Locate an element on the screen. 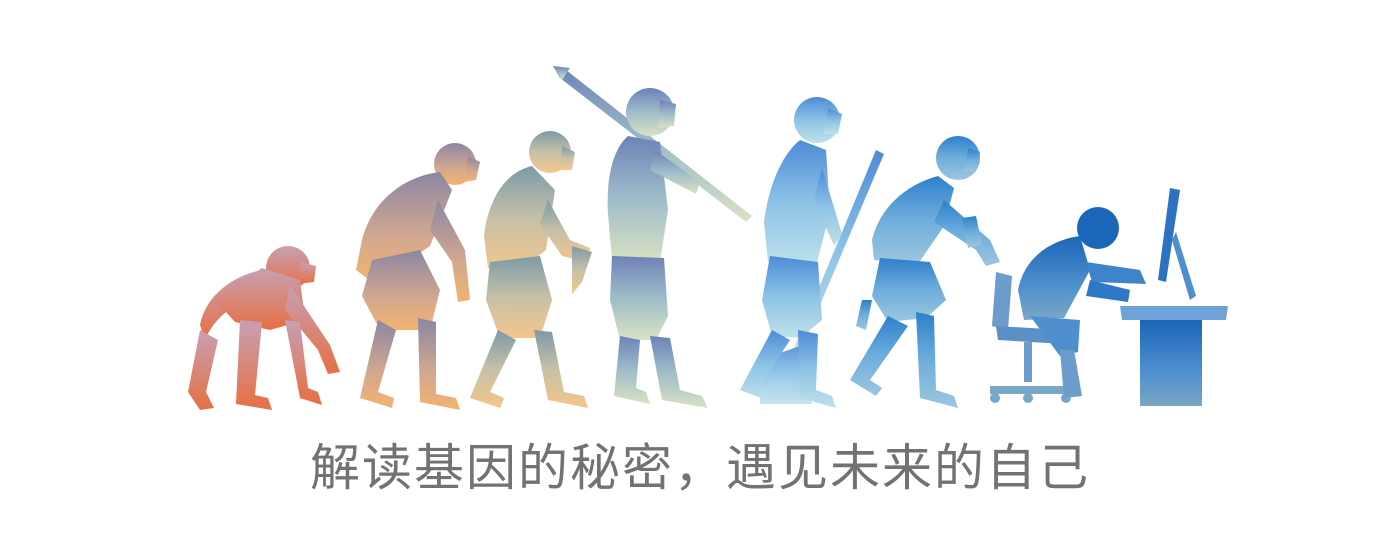  chimpanzee-silhouette-icon is located at coordinates (264, 328).